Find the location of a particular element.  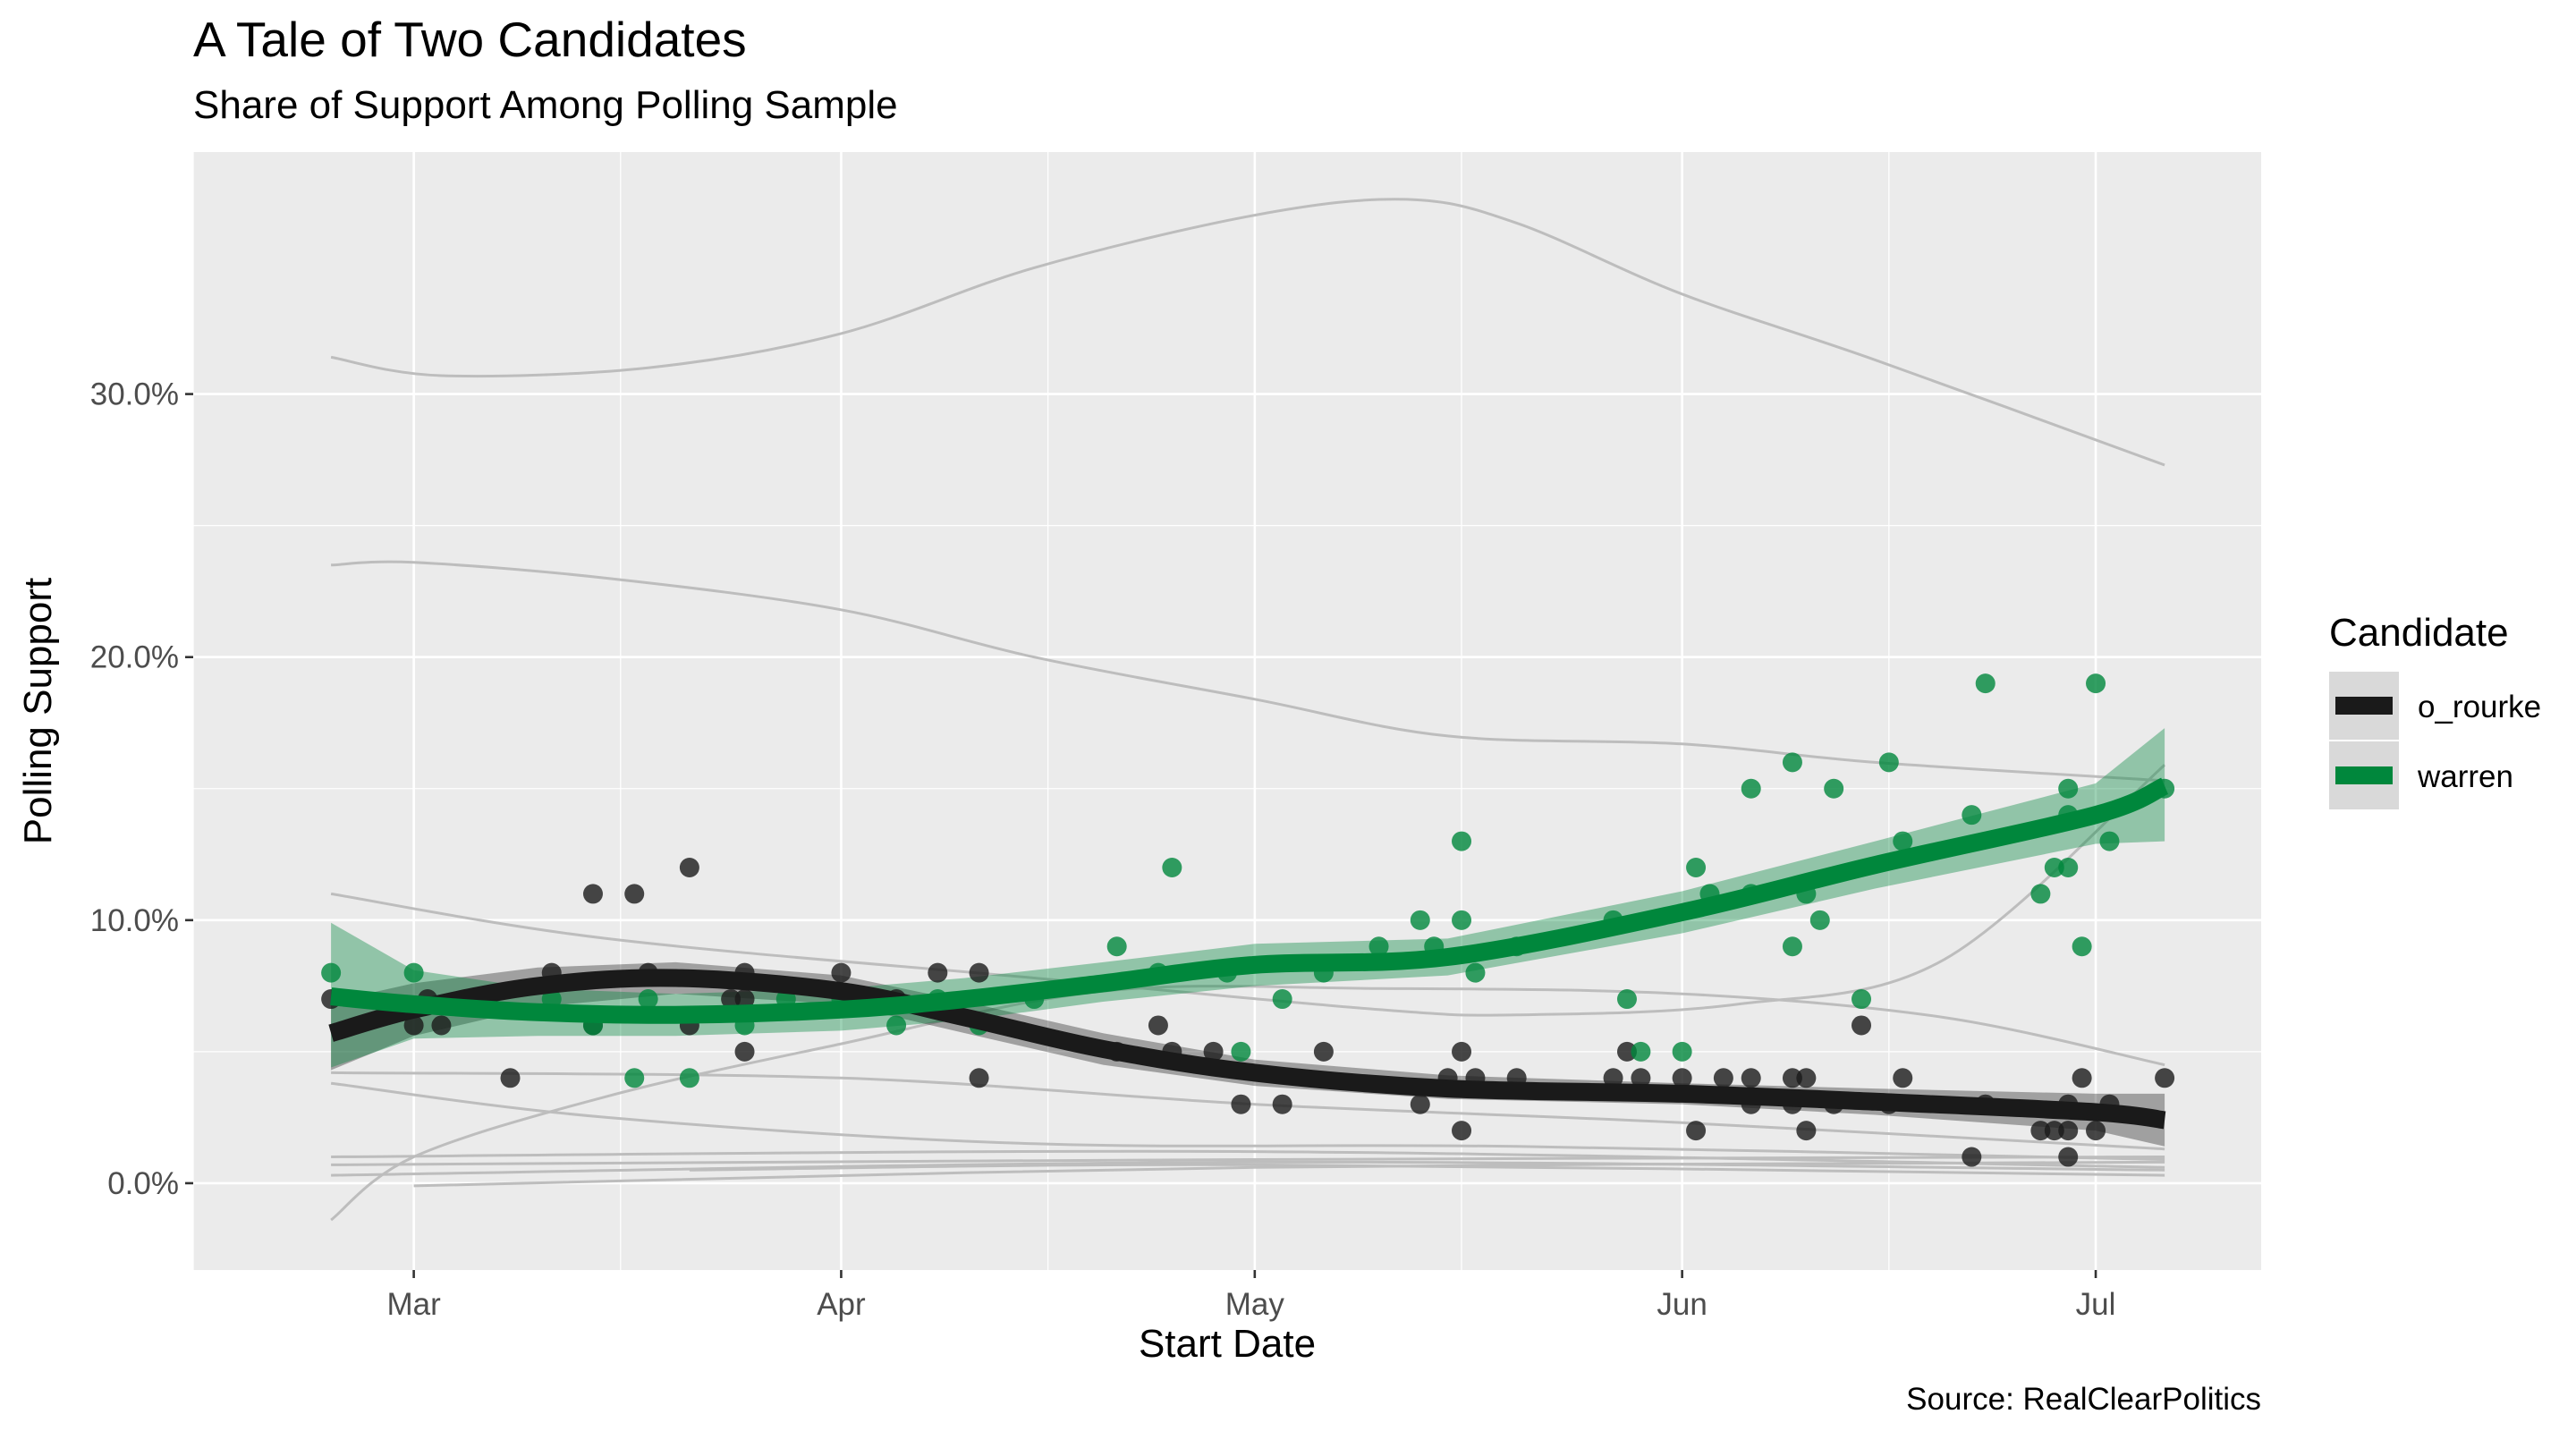

x-tick-label: Jul is located at coordinates (2096, 1305).